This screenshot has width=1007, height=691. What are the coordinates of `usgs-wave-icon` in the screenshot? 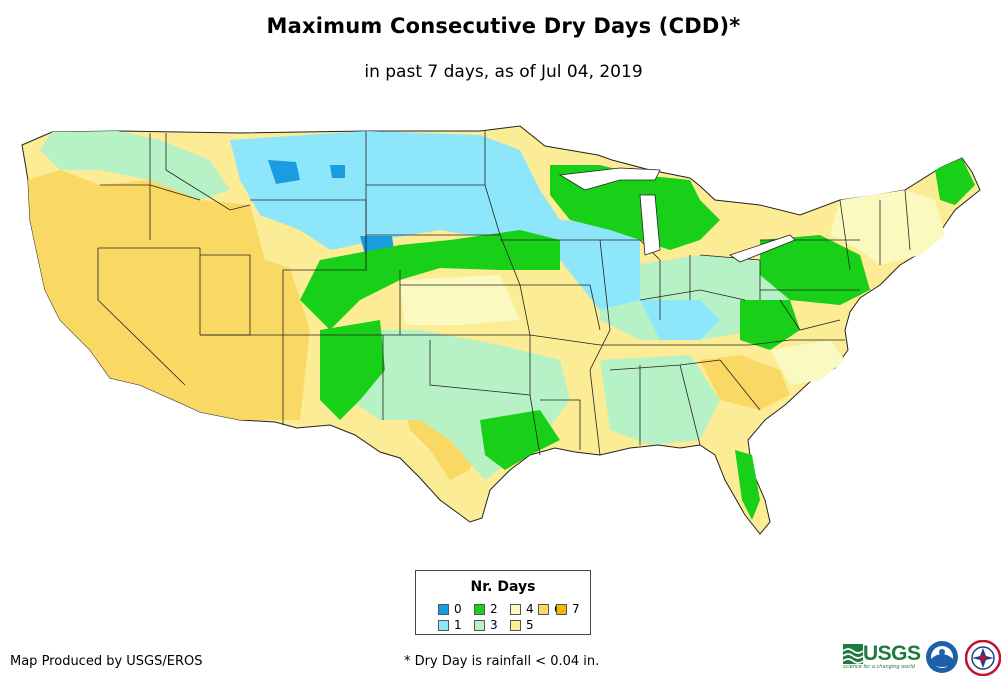 It's located at (853, 654).